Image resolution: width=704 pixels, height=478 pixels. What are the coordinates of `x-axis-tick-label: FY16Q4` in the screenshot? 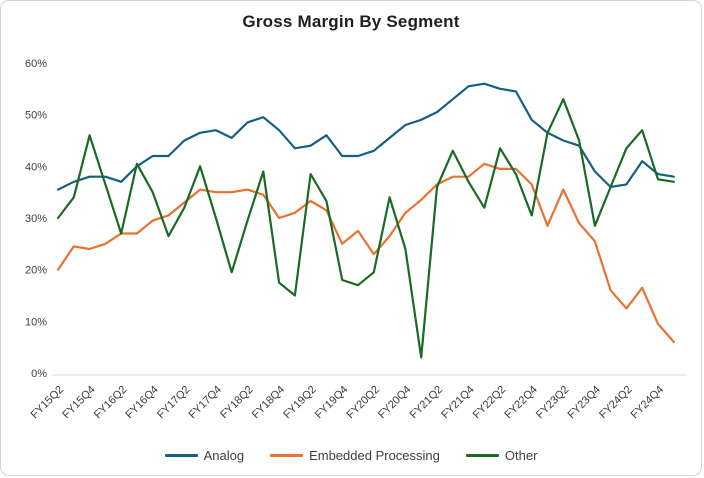 It's located at (141, 402).